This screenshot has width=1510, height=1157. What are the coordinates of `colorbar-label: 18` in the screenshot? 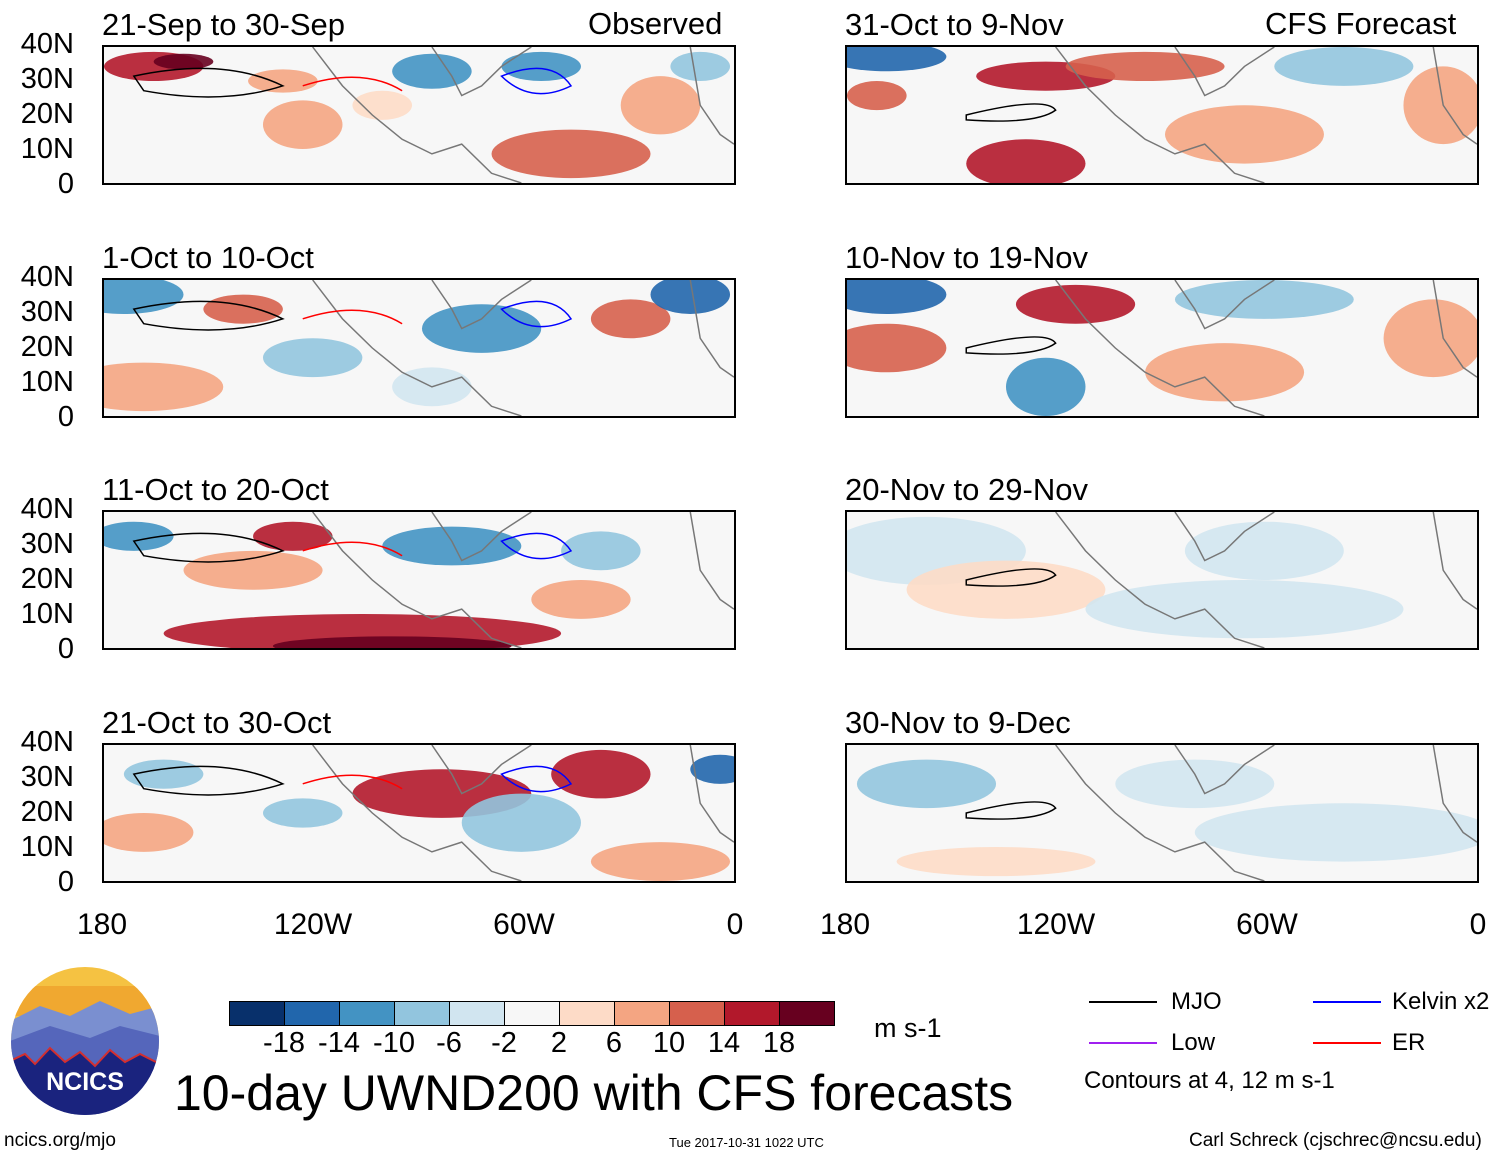 It's located at (779, 1043).